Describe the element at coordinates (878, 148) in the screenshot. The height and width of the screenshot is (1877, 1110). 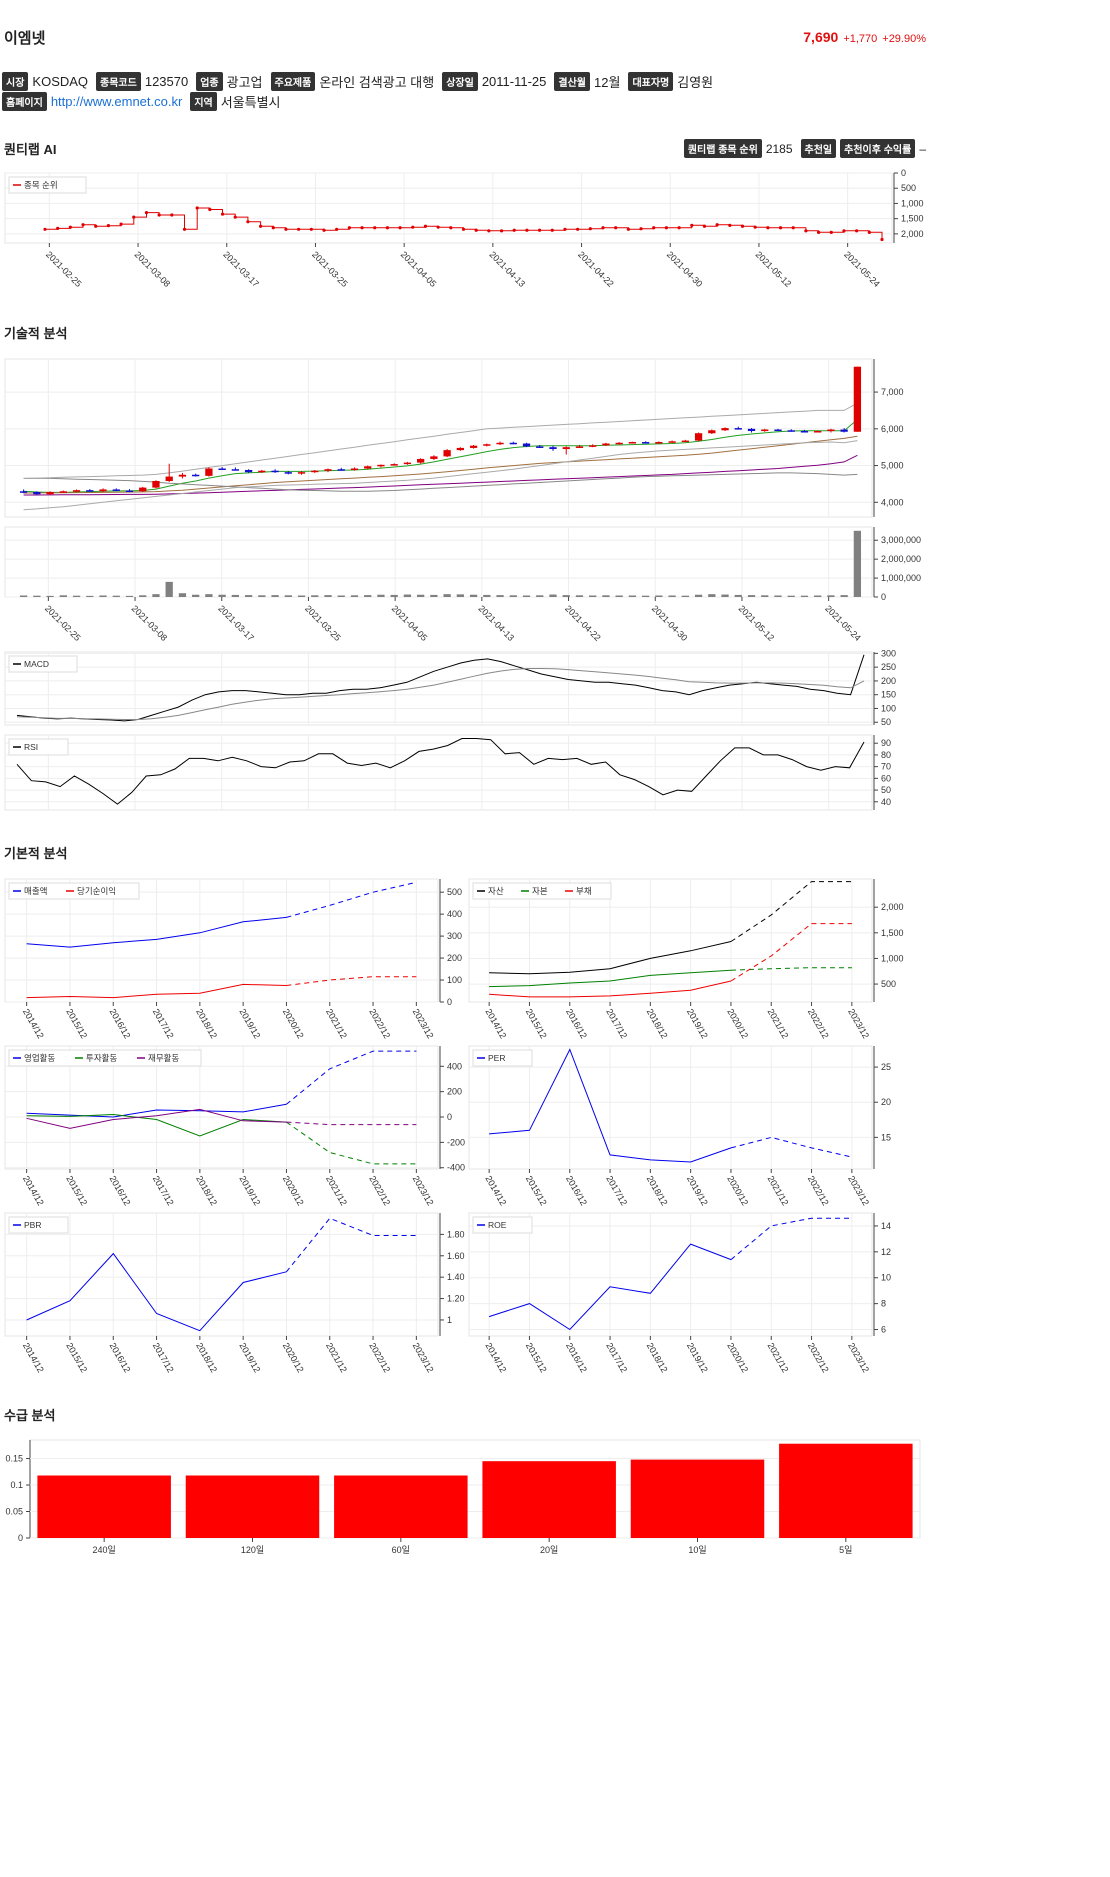
I see `rec-return-tag: 추천이후 수익률` at that location.